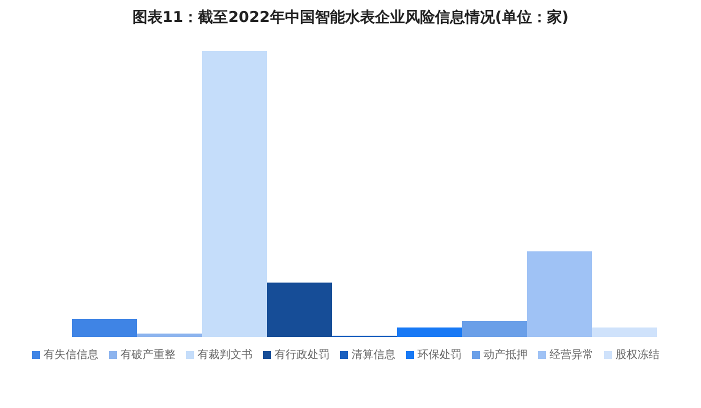 This screenshot has width=701, height=408. What do you see at coordinates (225, 354) in the screenshot?
I see `legend-label: 有裁判文书` at bounding box center [225, 354].